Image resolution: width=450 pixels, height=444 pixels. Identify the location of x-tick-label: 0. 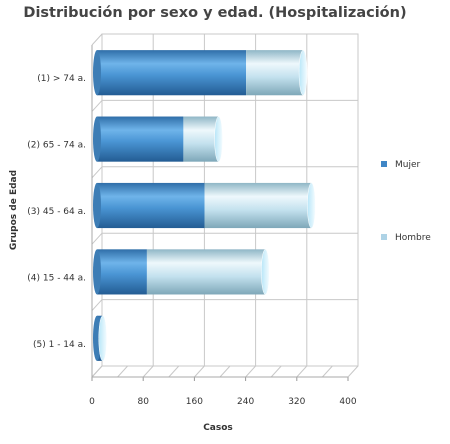
(92, 402).